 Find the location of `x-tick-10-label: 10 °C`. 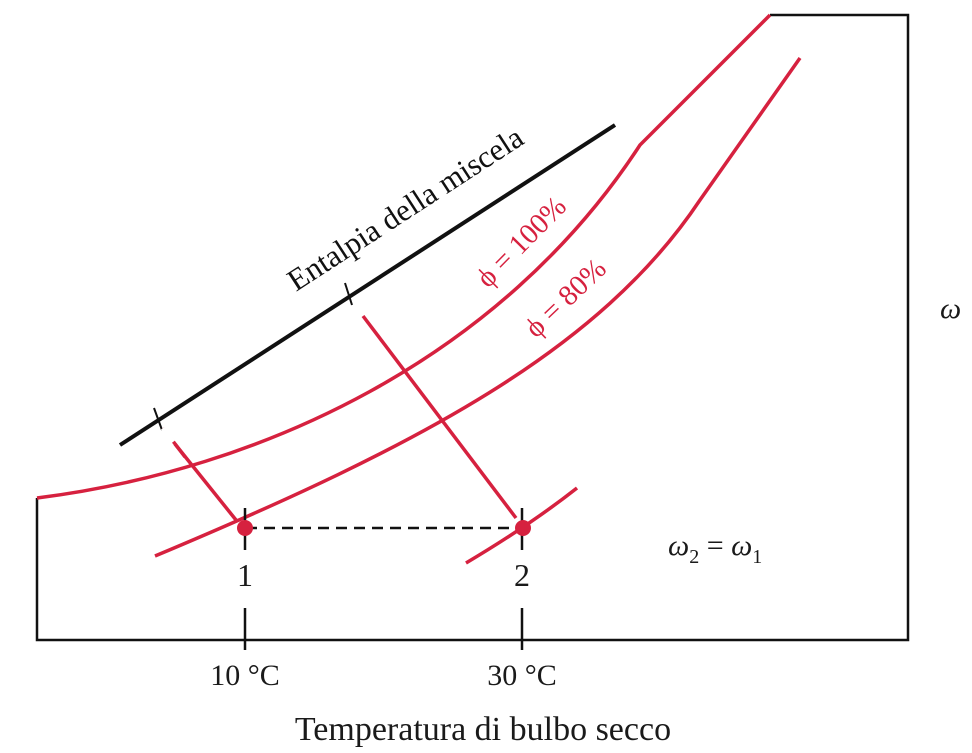

x-tick-10-label: 10 °C is located at coordinates (245, 675).